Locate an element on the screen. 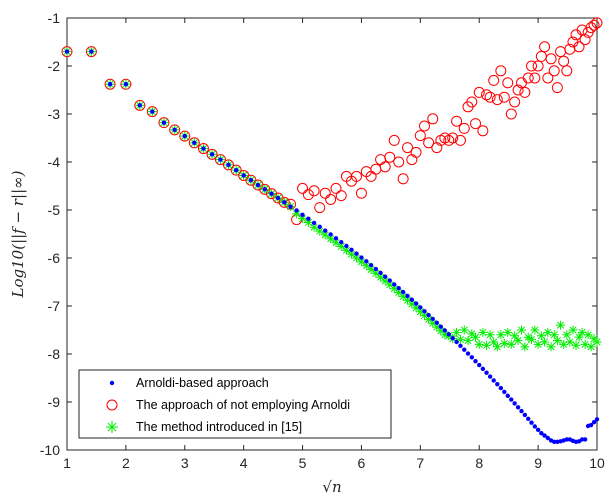 The width and height of the screenshot is (606, 500). y-tick-label: -3 is located at coordinates (54, 114).